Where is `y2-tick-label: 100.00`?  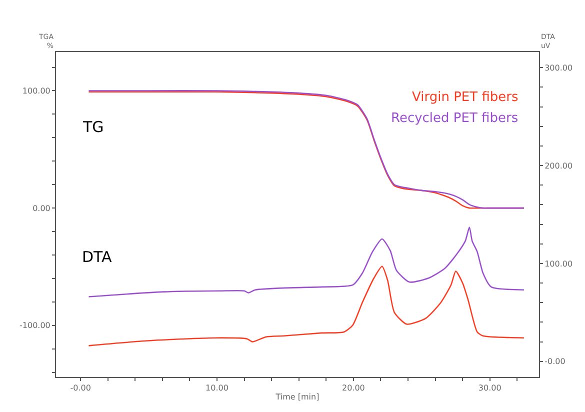
y2-tick-label: 100.00 is located at coordinates (558, 263).